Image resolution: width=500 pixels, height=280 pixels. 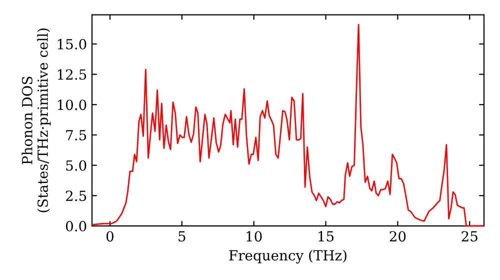 I want to click on x-axis-title: Frequency (THz), so click(x=287, y=257).